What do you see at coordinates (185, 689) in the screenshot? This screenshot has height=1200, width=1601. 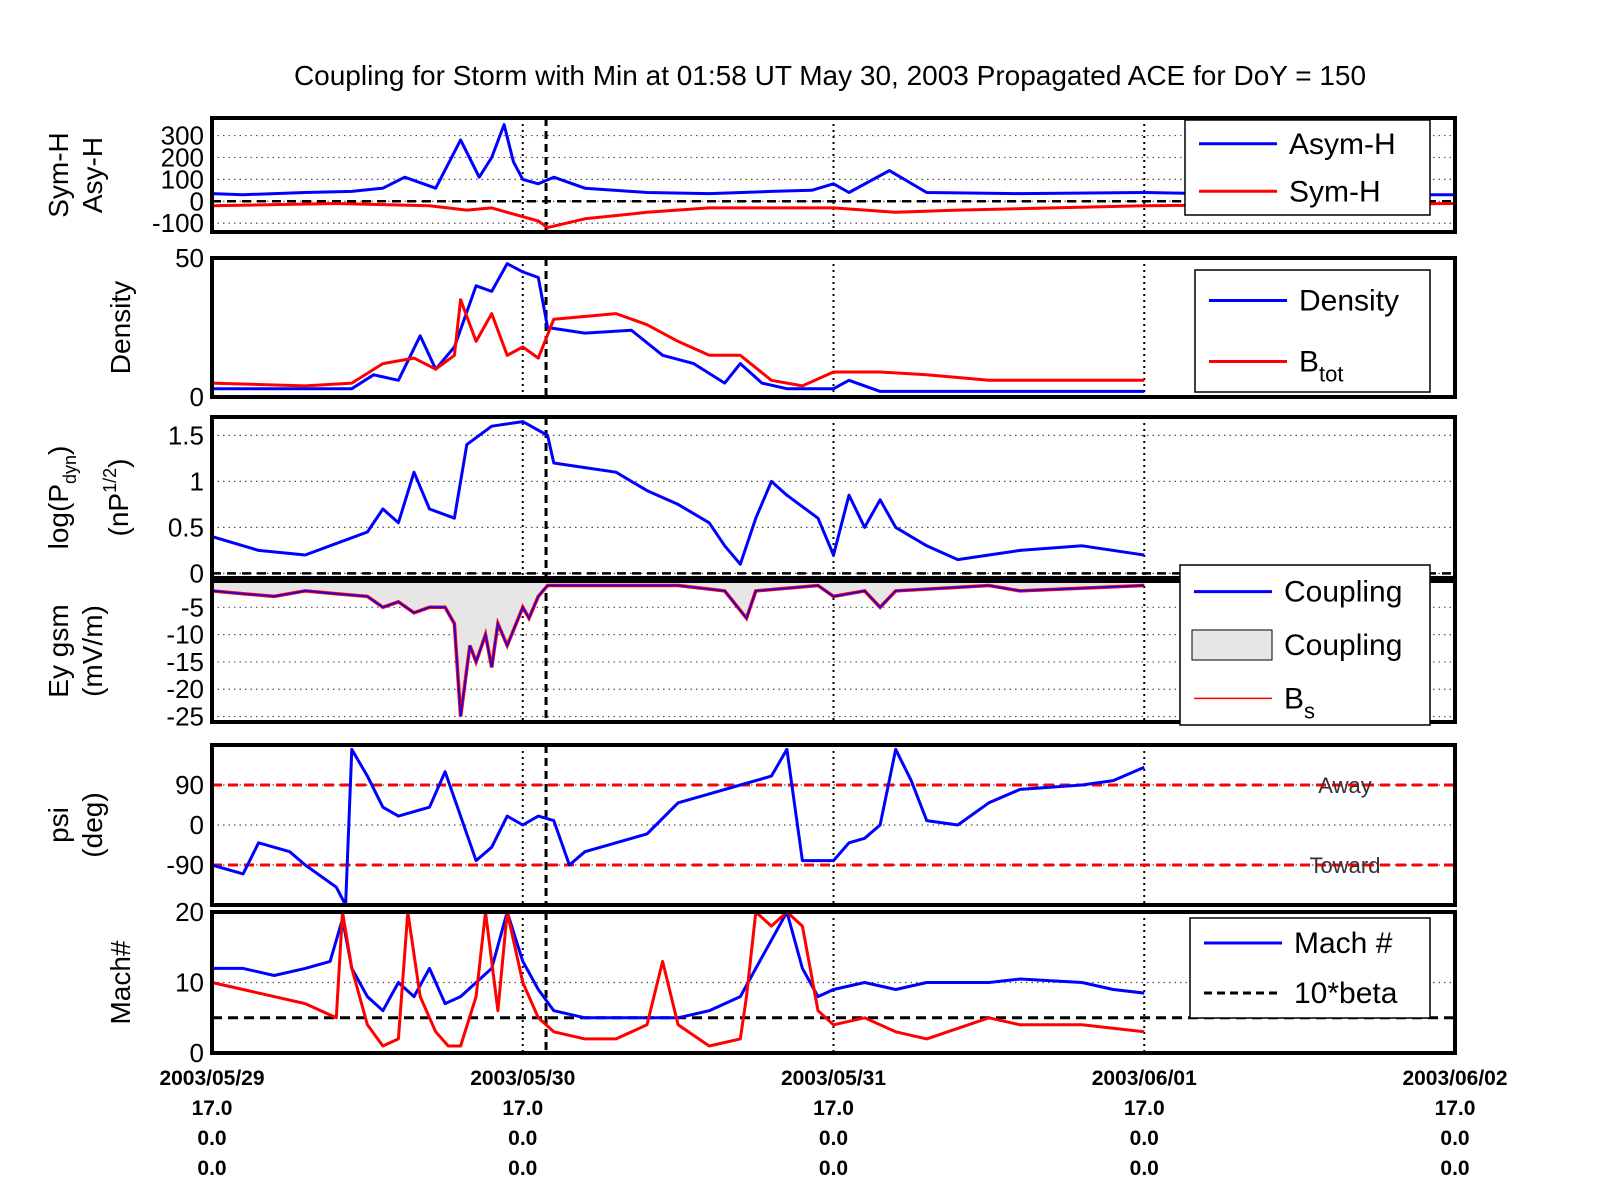 I see `y-tick-label: -20` at bounding box center [185, 689].